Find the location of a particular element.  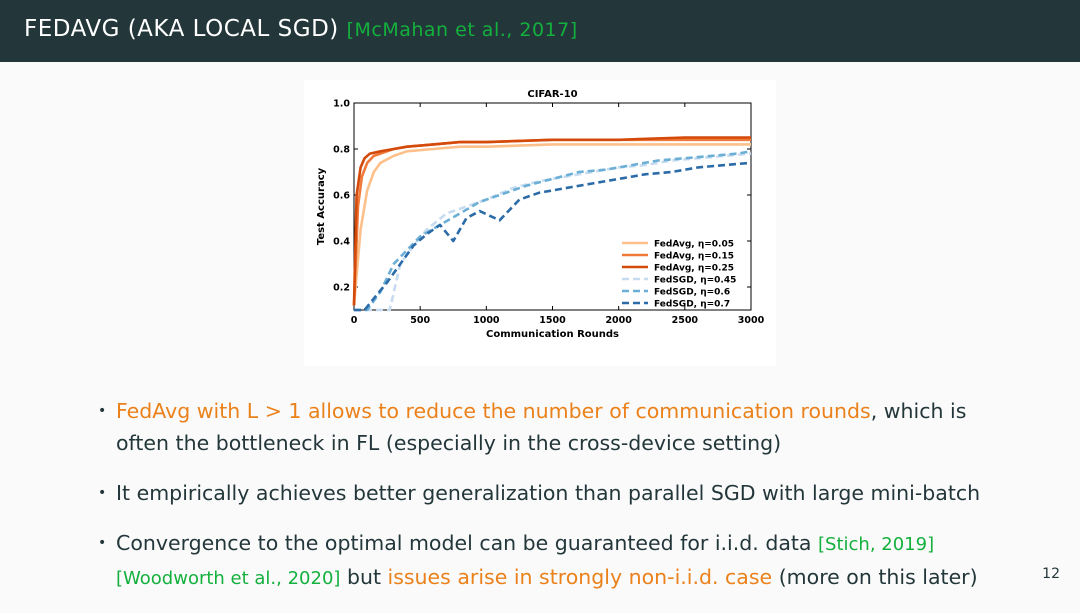

y-tick-label: 0.2 is located at coordinates (341, 288).